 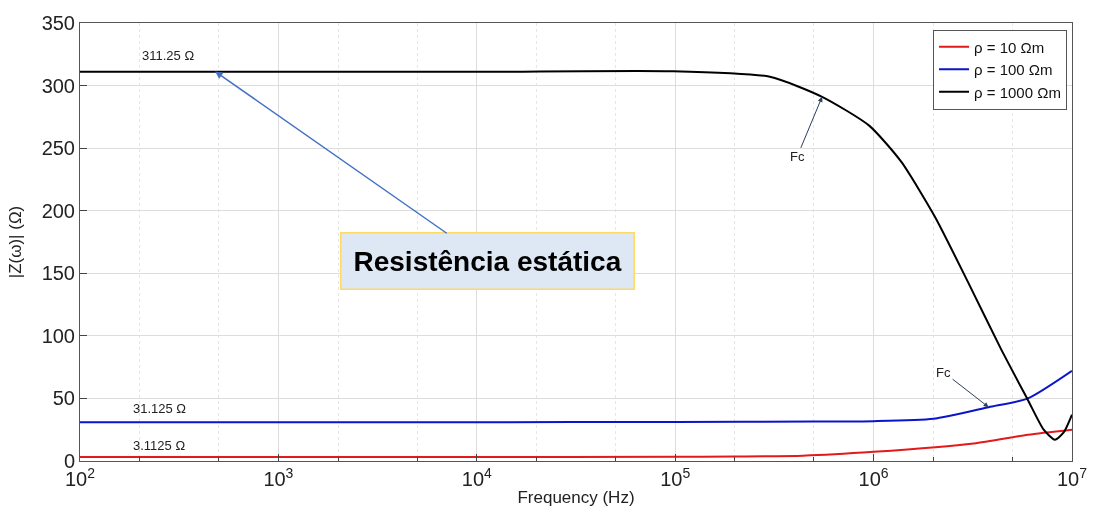 I want to click on y-tick-label: 250, so click(x=58, y=148).